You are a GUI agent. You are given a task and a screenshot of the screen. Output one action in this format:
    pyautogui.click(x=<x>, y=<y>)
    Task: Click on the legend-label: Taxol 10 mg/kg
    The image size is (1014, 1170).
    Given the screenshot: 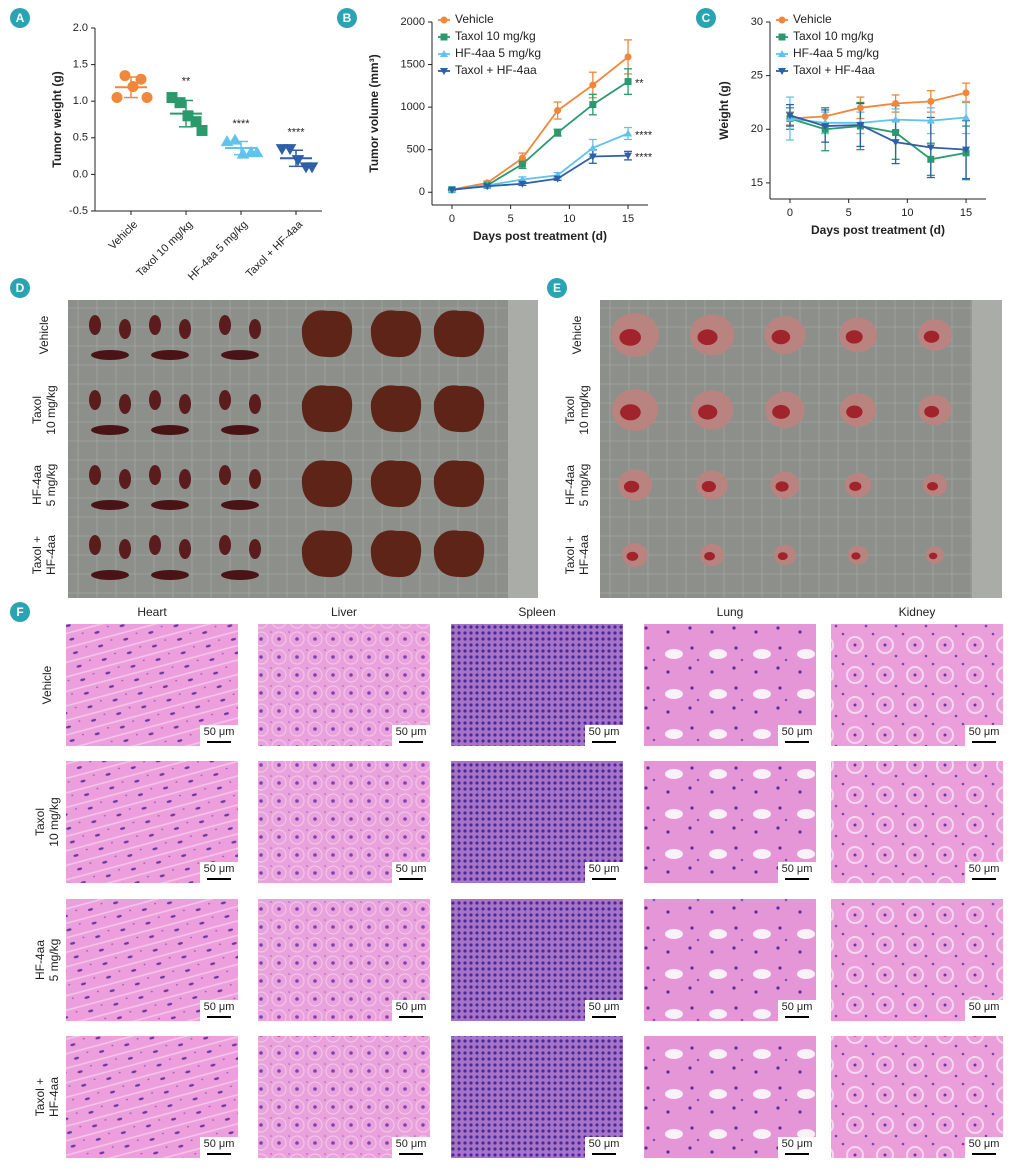 What is the action you would take?
    pyautogui.click(x=495, y=36)
    